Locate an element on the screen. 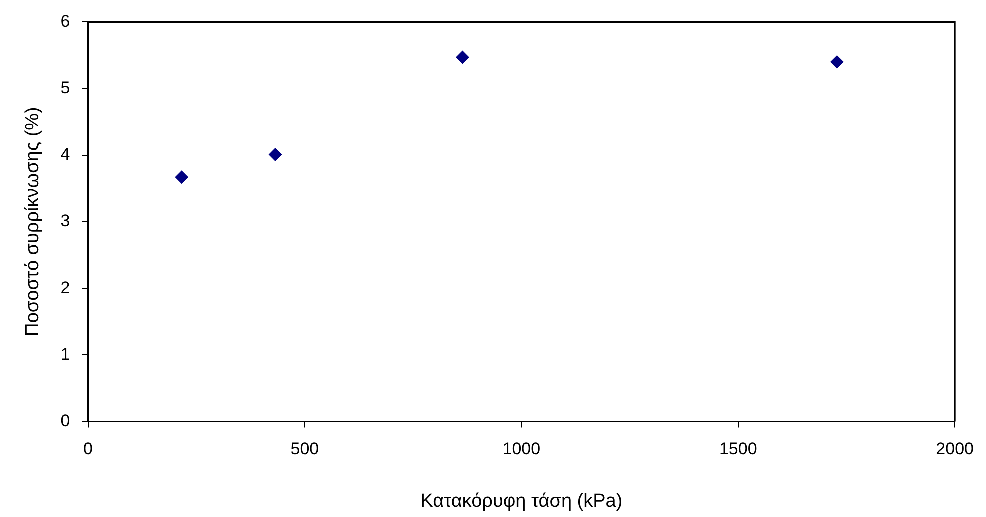  x-tick-label: 500 is located at coordinates (305, 449).